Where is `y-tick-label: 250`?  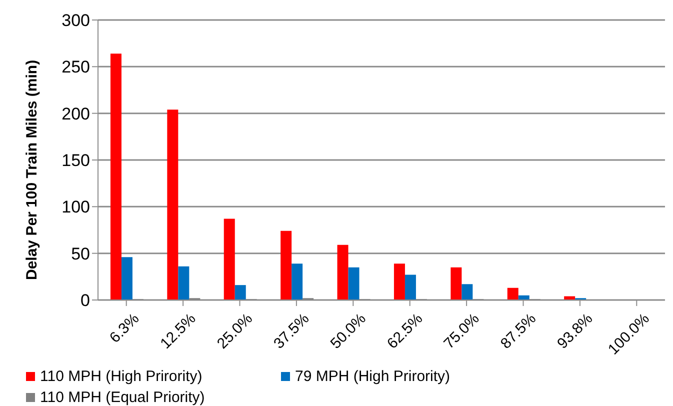 y-tick-label: 250 is located at coordinates (76, 67).